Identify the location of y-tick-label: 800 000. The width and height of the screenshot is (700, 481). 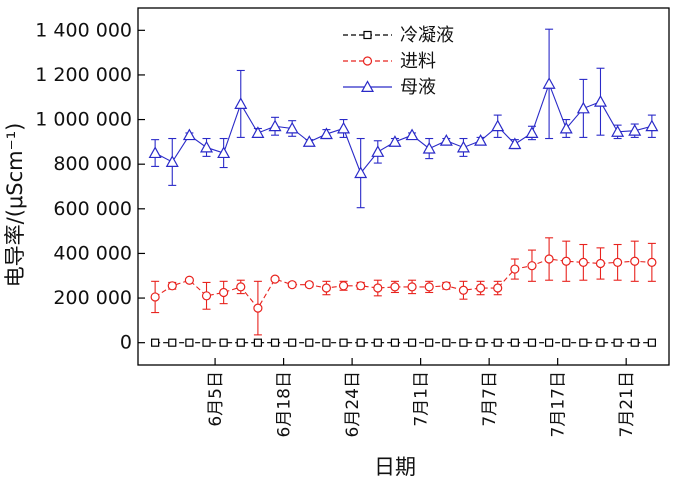
(92, 164).